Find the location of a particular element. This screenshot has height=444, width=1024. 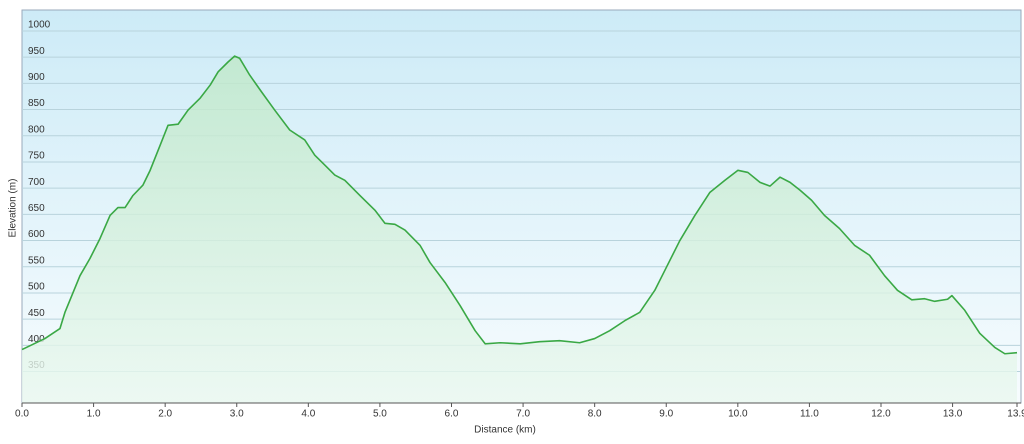

y-tick-label: 950 is located at coordinates (36, 51).